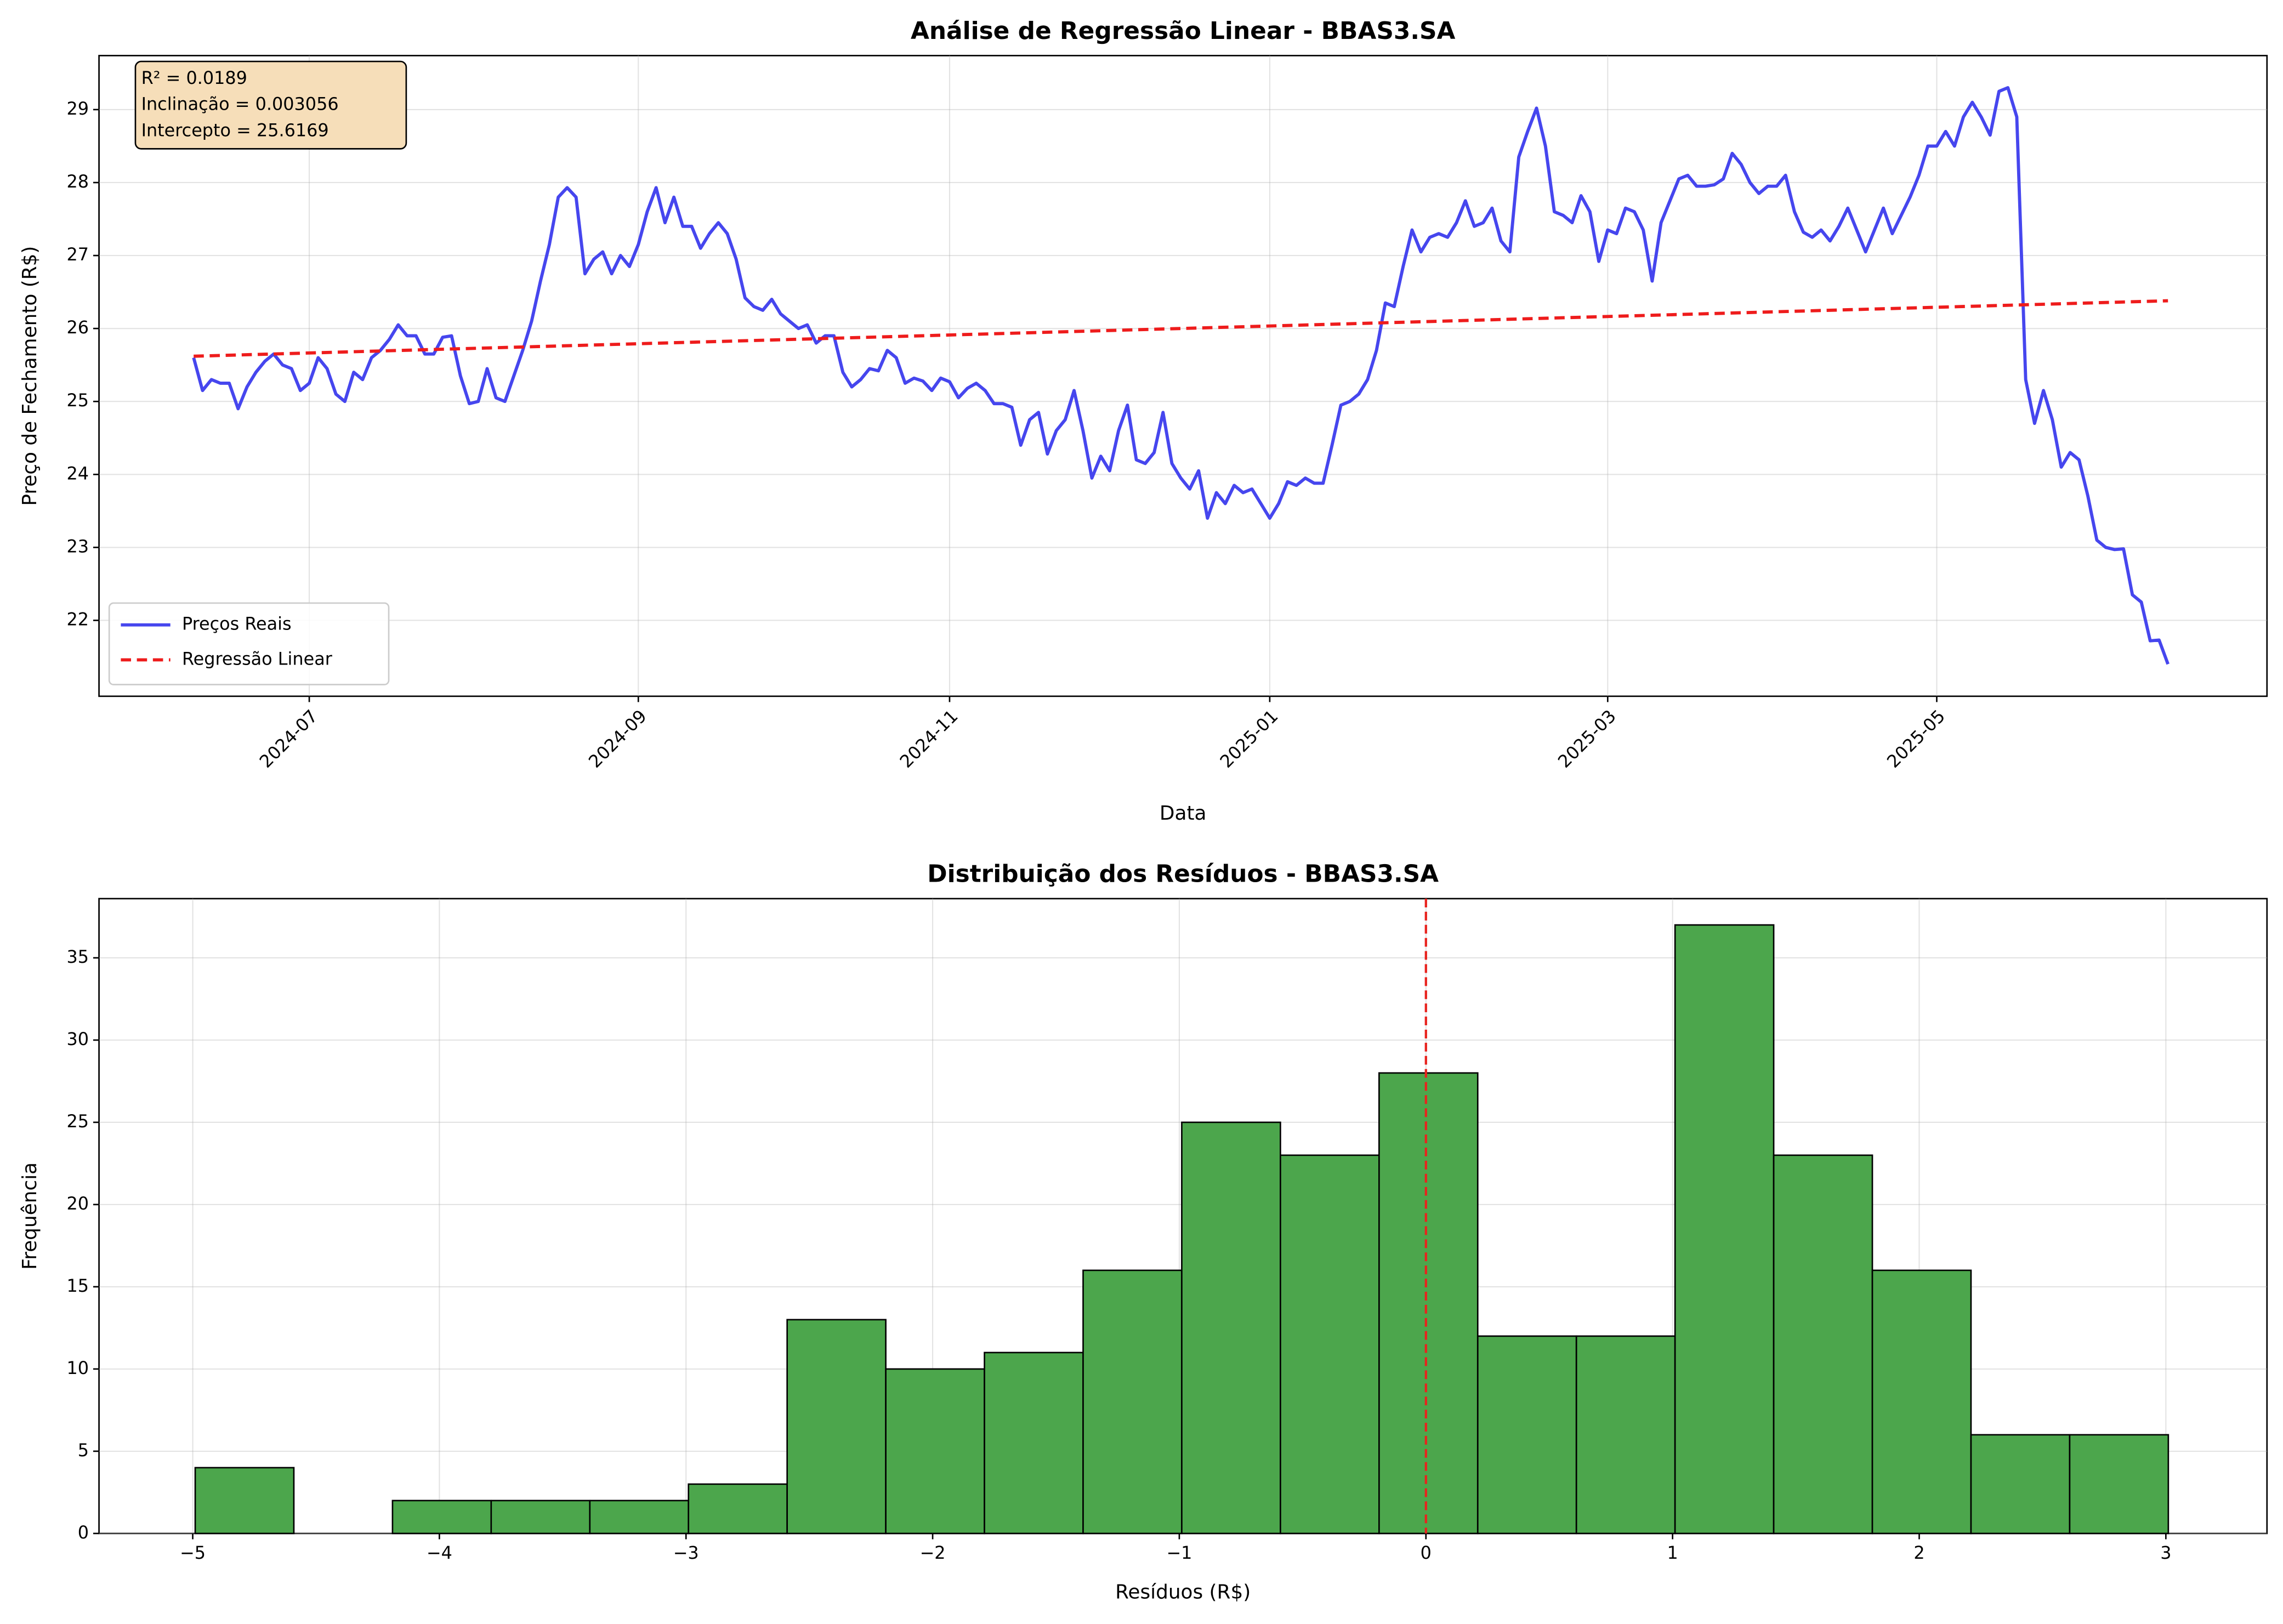  I want to click on x-tick-label: 0, so click(1426, 1552).